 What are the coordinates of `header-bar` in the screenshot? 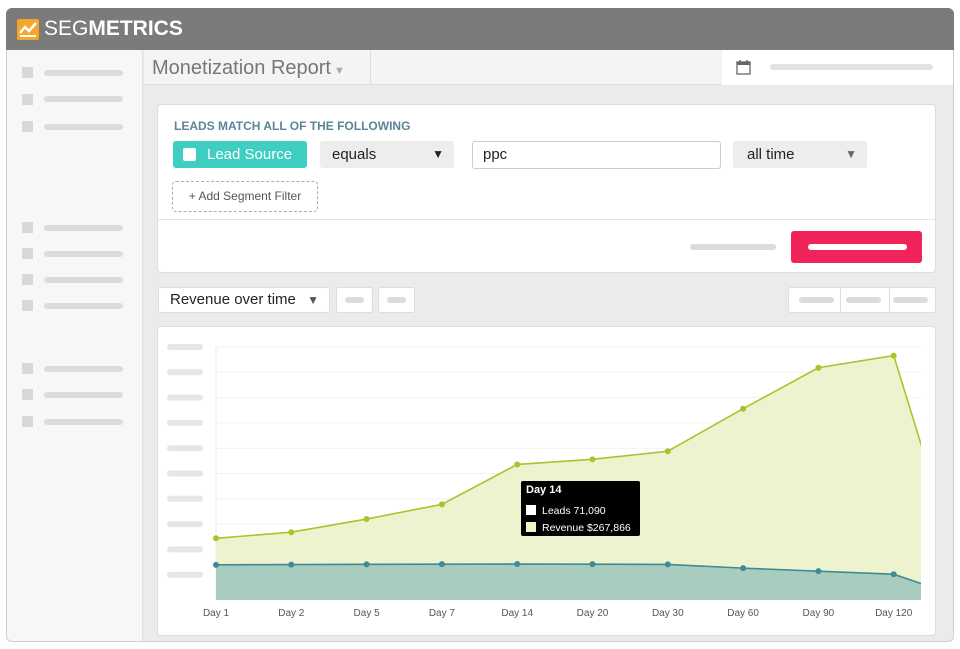 It's located at (480, 29).